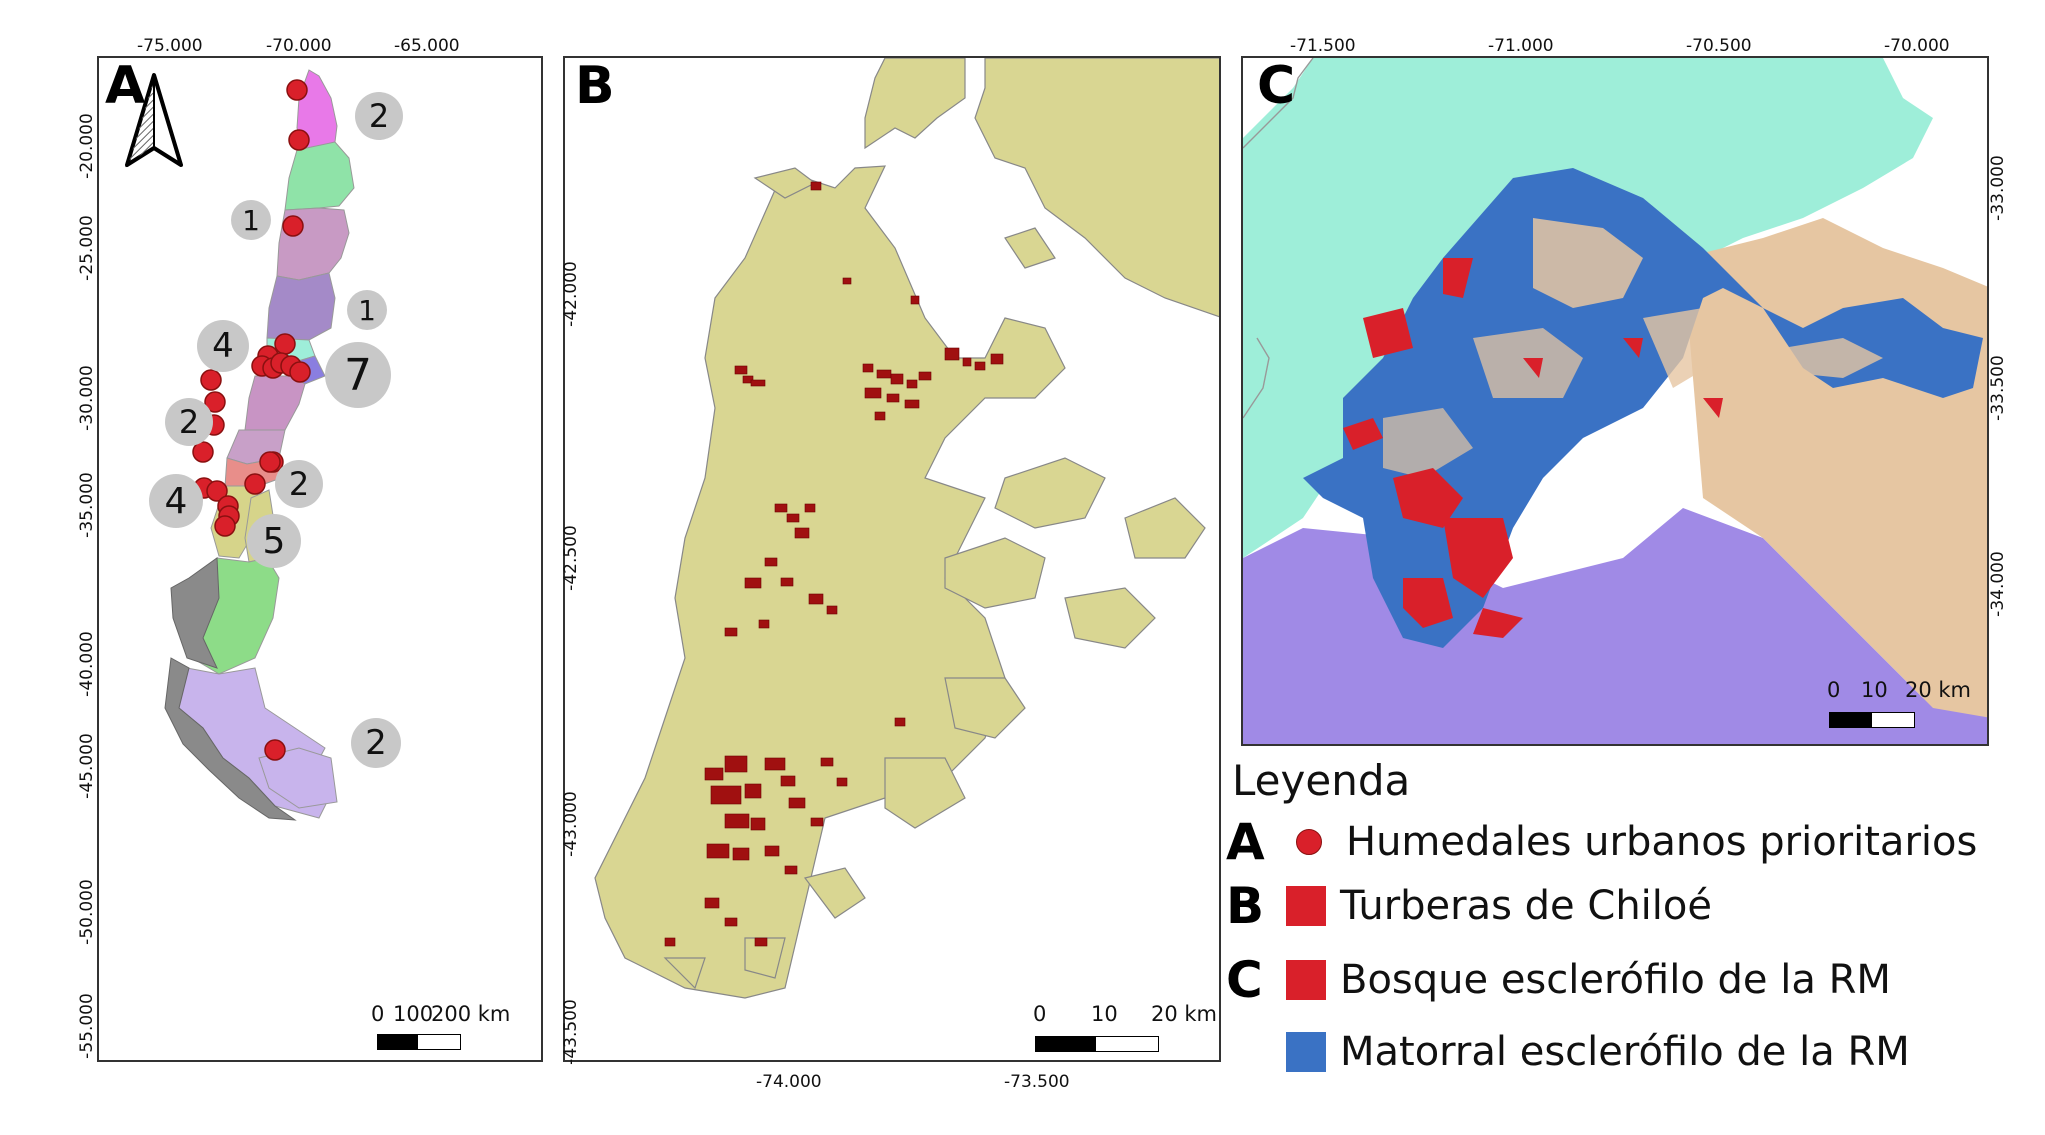 This screenshot has width=2045, height=1135. I want to click on north-arrow-icon, so click(154, 120).